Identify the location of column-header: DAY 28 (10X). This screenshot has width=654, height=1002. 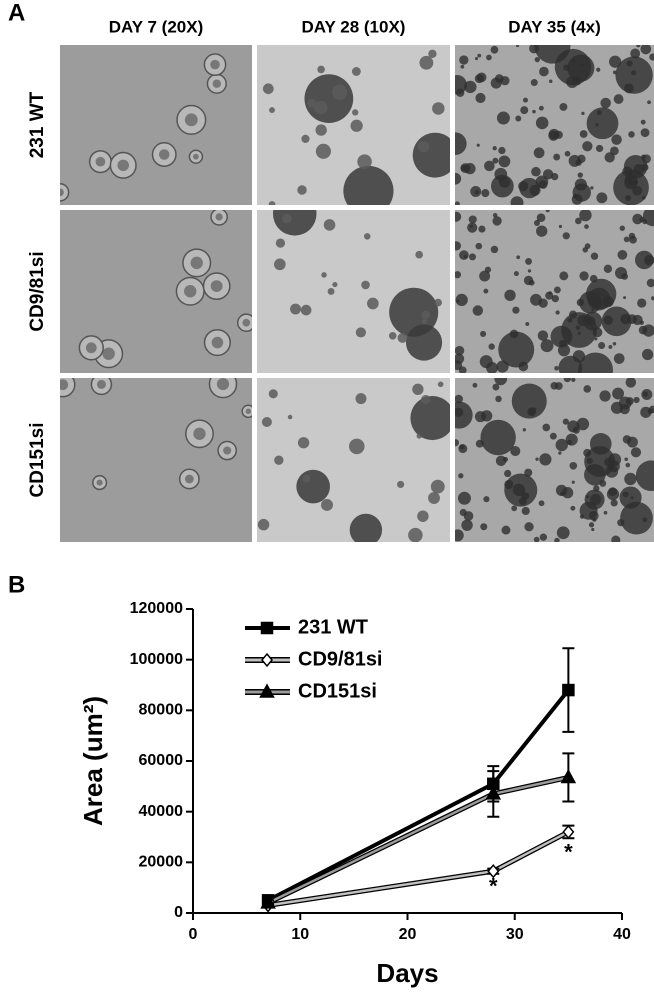
(354, 26).